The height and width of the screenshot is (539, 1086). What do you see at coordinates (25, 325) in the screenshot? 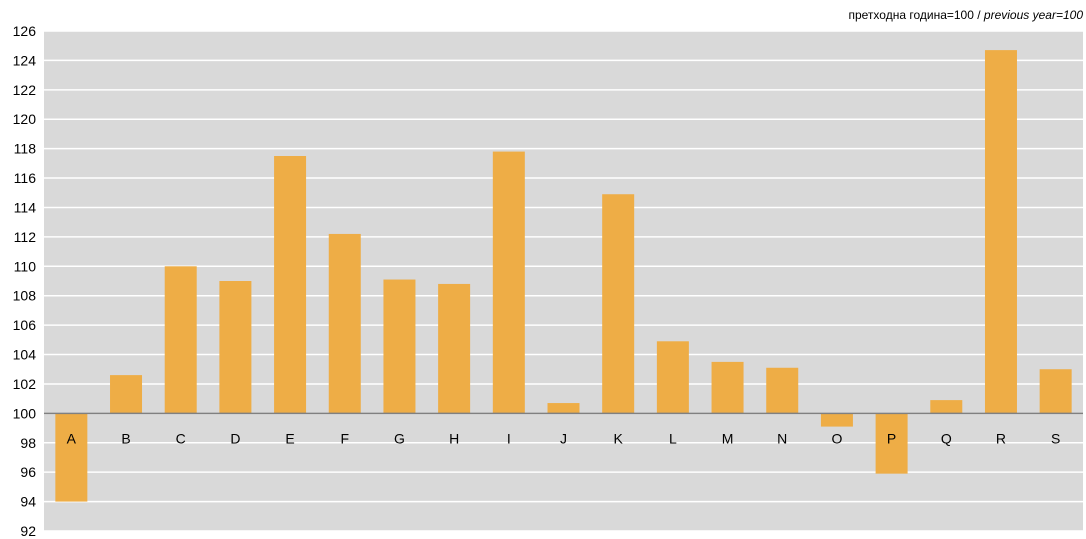
I see `y-tick-label: 106` at bounding box center [25, 325].